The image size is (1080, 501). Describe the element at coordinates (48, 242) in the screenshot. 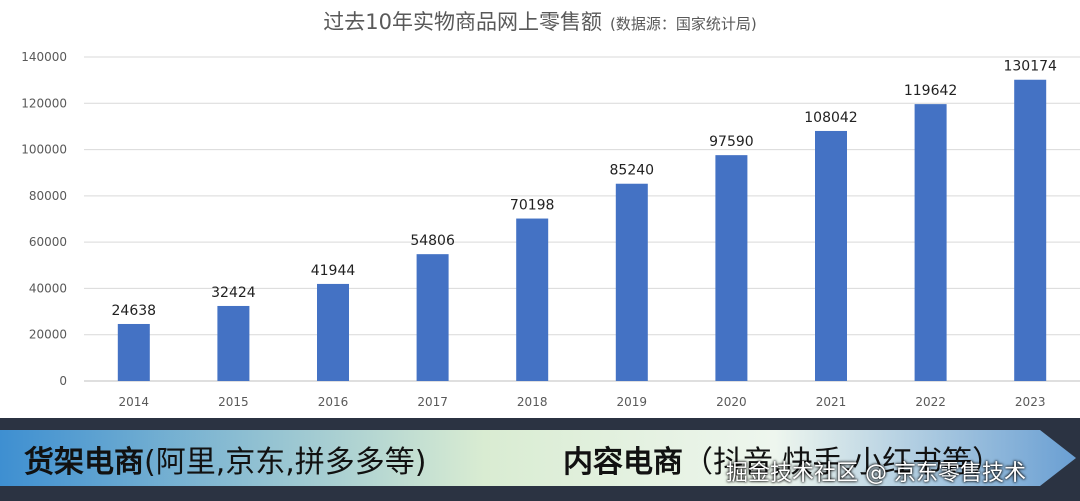

I see `y-tick-label: 60000` at that location.